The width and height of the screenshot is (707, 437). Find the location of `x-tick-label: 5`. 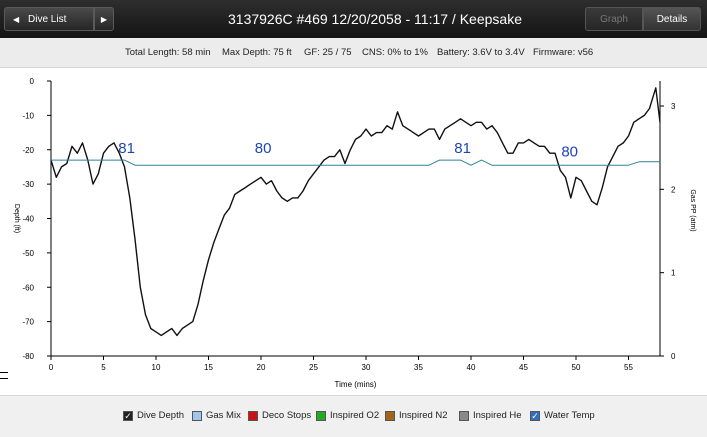

x-tick-label: 5 is located at coordinates (103, 367).